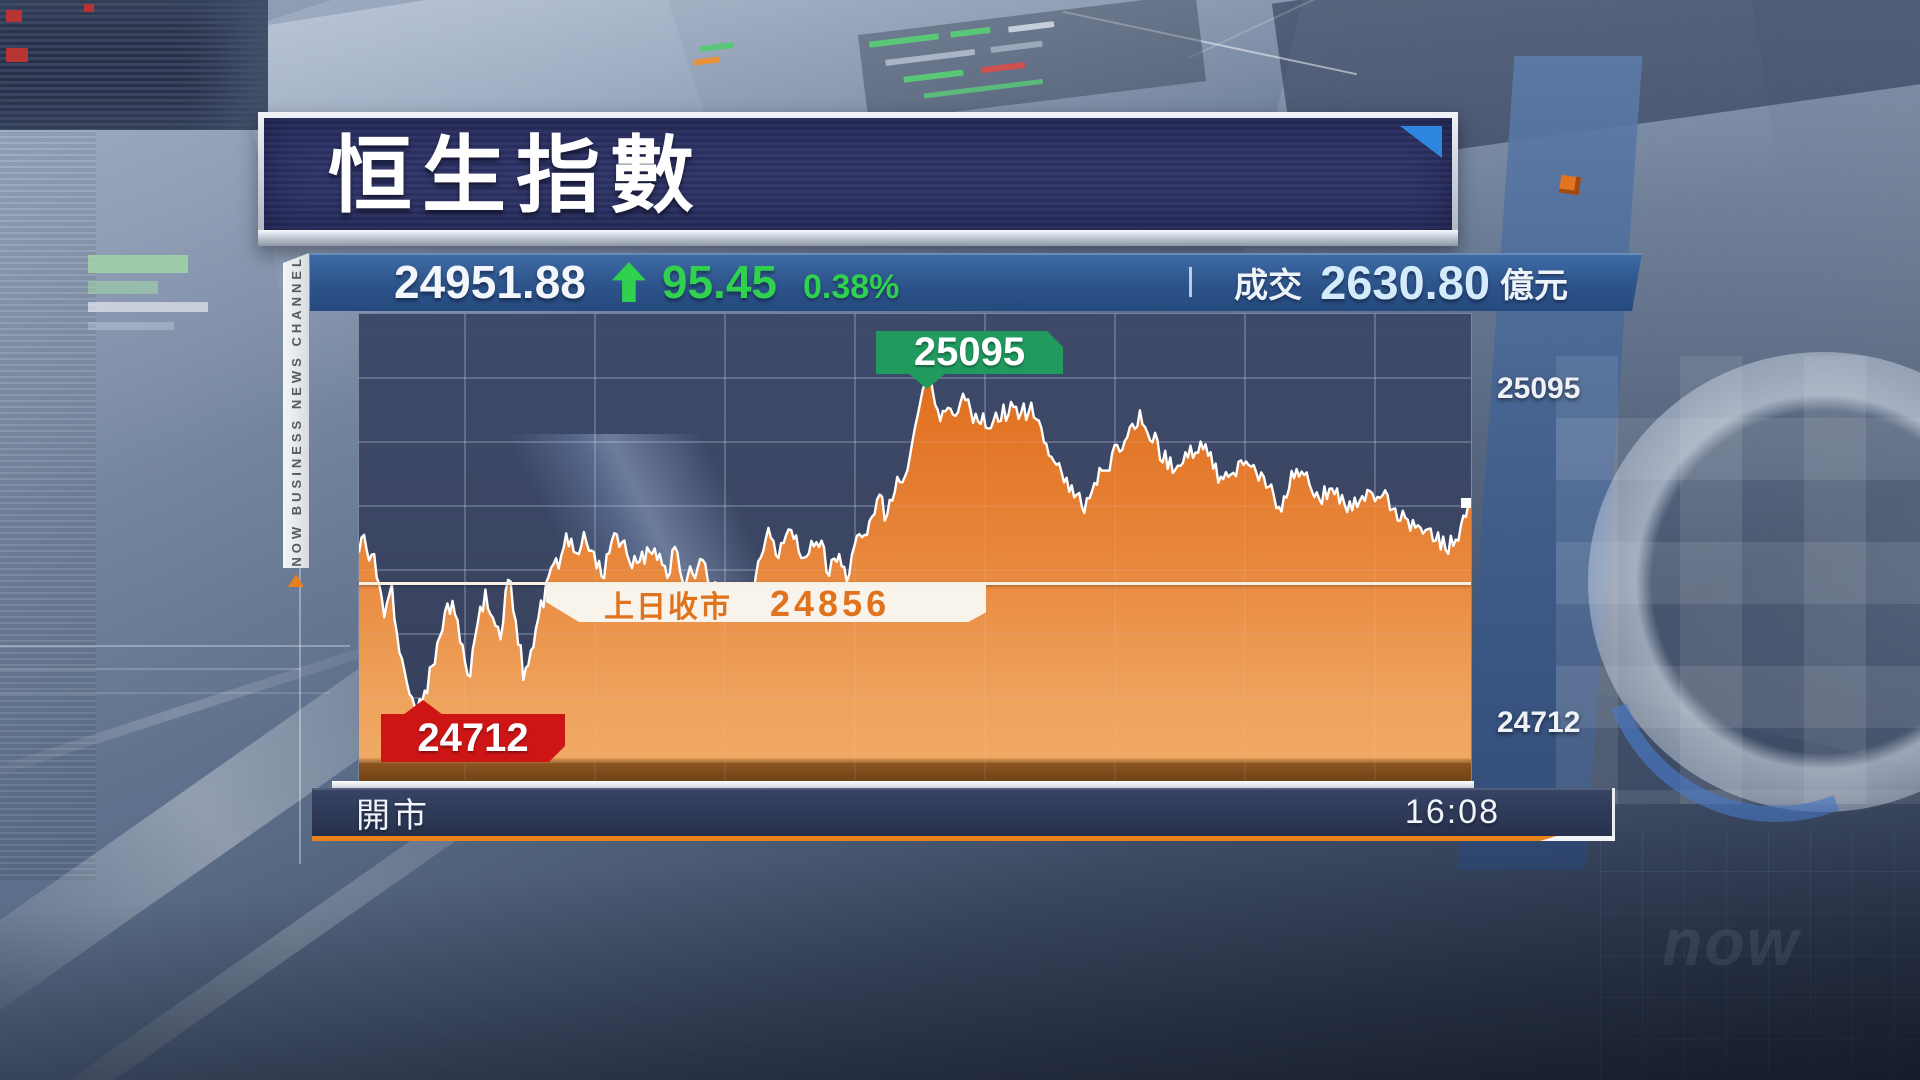  What do you see at coordinates (300, 716) in the screenshot?
I see `channel-strip-tail-line` at bounding box center [300, 716].